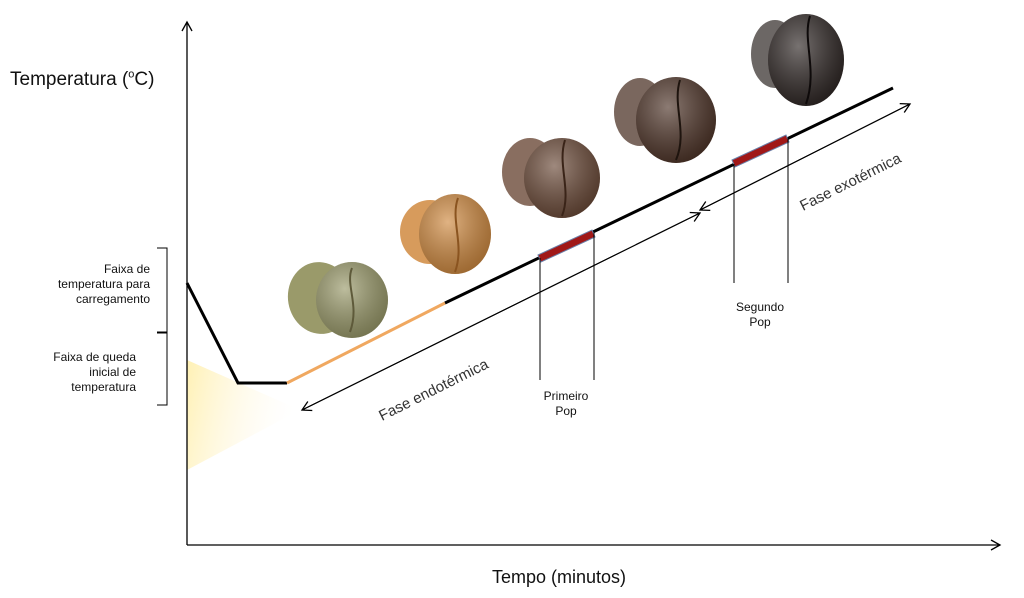 The width and height of the screenshot is (1024, 598). What do you see at coordinates (144, 79) in the screenshot?
I see `y-label-suffix: C)` at bounding box center [144, 79].